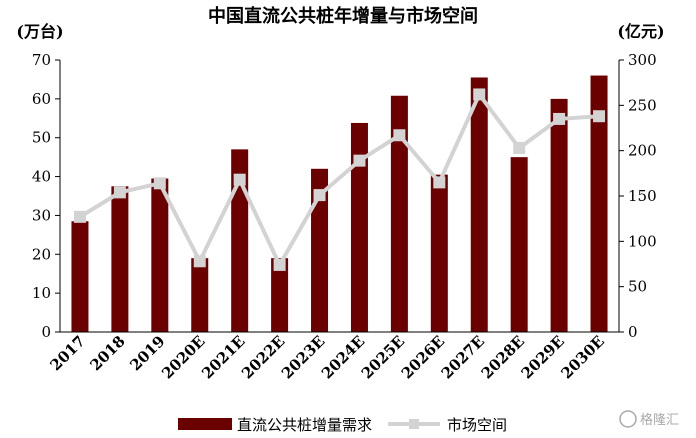  I want to click on right-tick-label: 0, so click(633, 332).